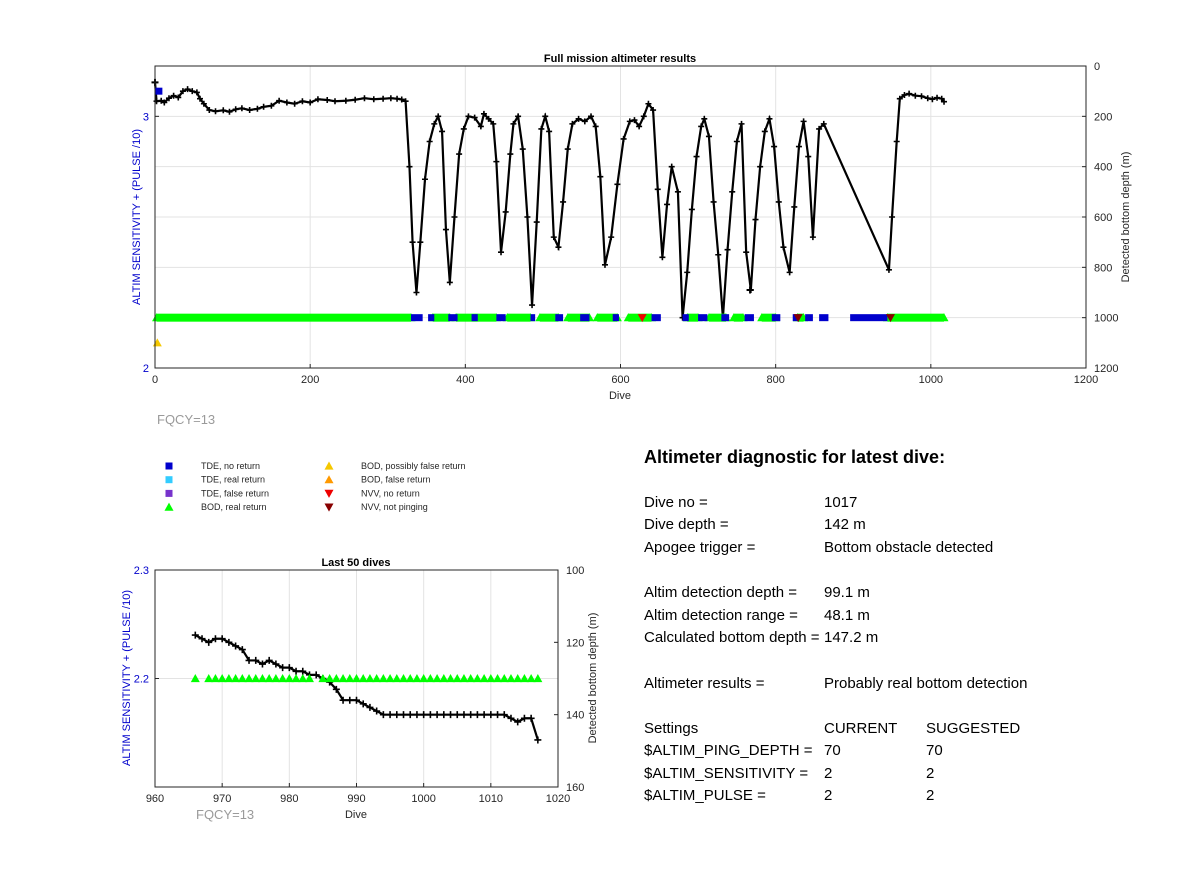  I want to click on diag-value-altimeter-results: Probably real bottom detection, so click(925, 683).